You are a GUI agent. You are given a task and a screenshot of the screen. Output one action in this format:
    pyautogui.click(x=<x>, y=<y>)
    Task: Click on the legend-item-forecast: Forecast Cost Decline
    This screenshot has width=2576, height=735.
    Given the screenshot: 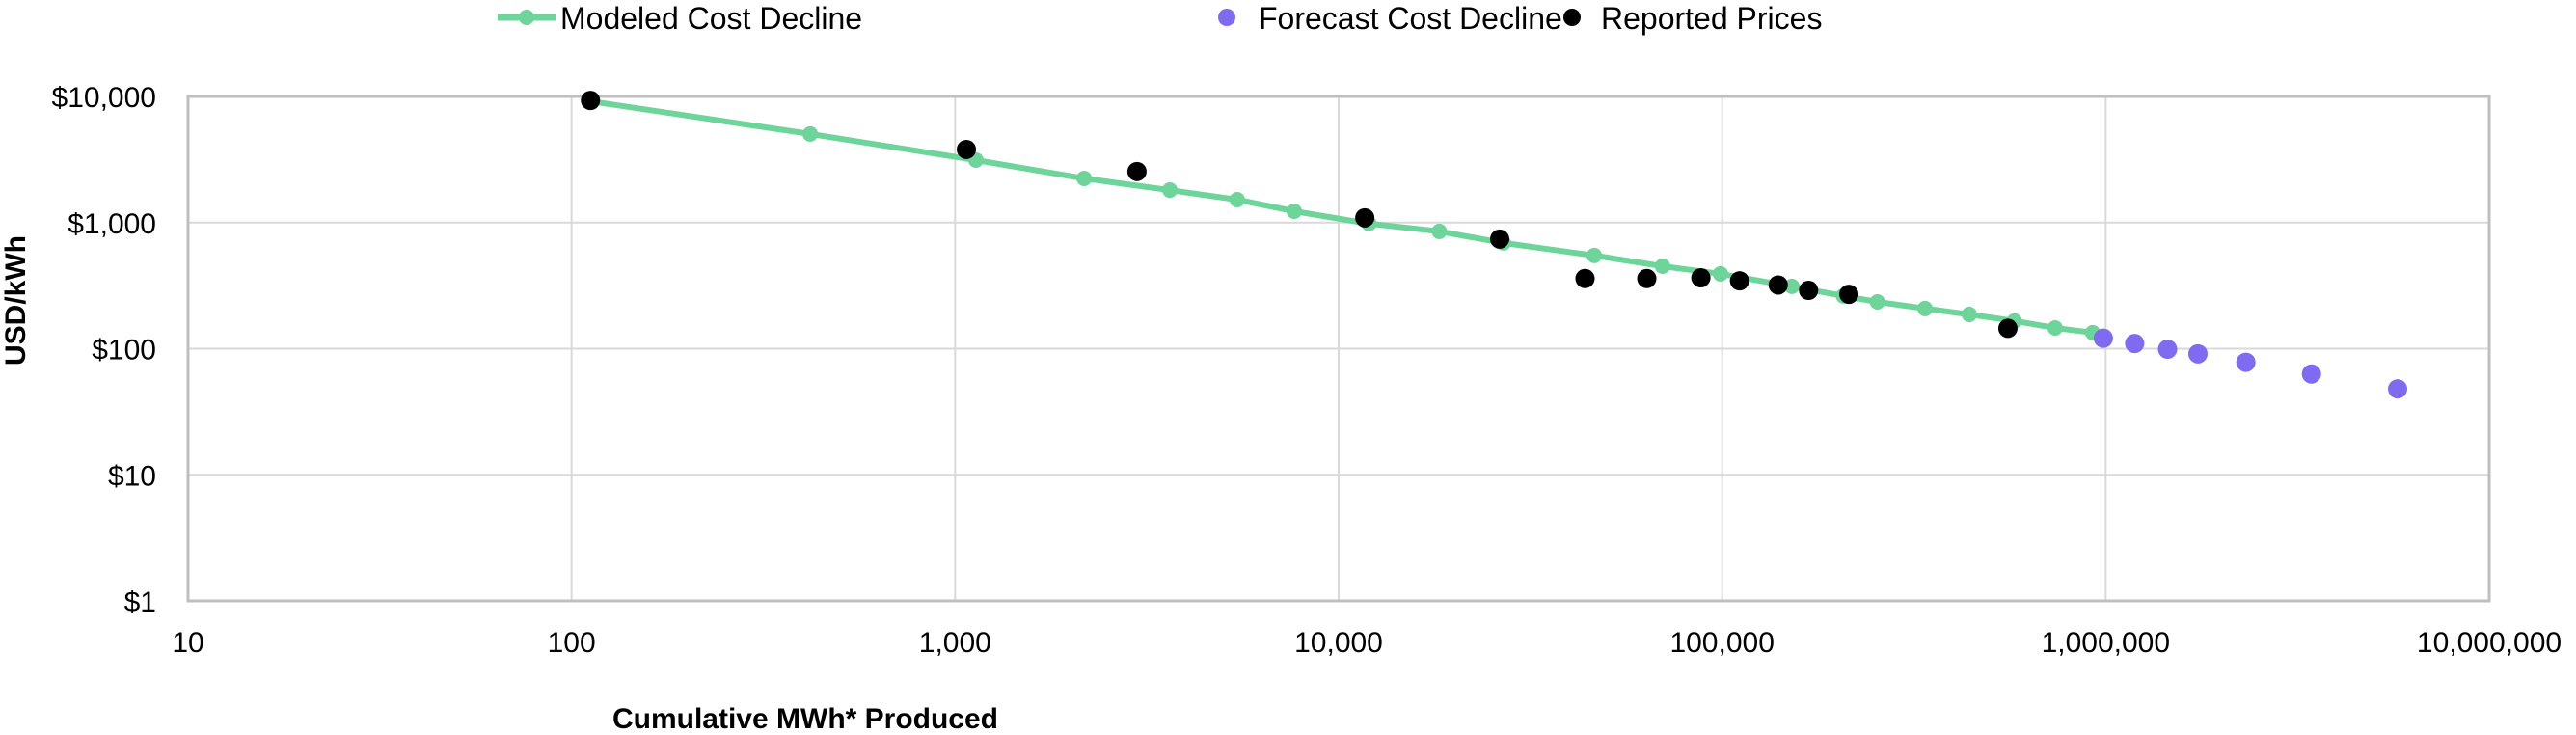 What is the action you would take?
    pyautogui.click(x=1390, y=18)
    